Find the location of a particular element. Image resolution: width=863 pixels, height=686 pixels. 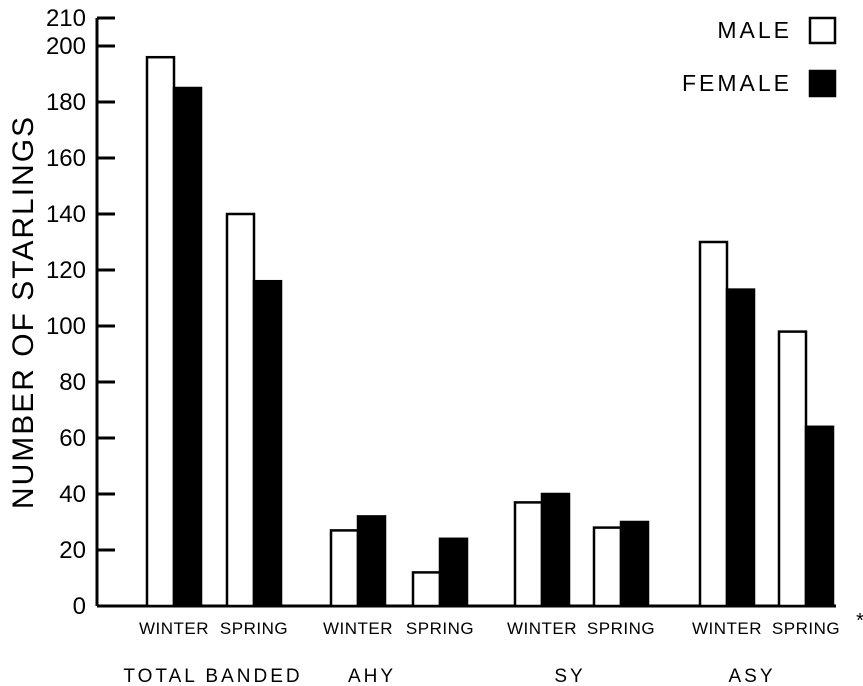

legend-swatch-female is located at coordinates (822, 83).